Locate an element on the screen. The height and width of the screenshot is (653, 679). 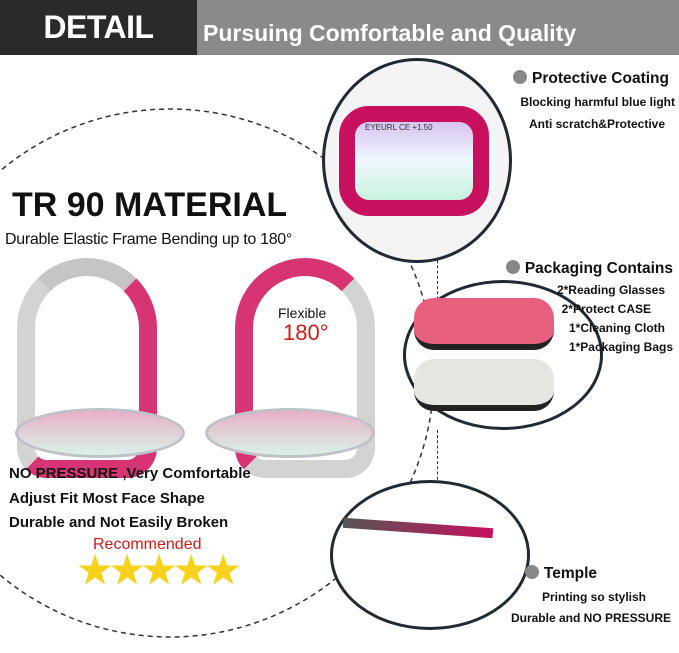
temple-title: Temple is located at coordinates (560, 574).